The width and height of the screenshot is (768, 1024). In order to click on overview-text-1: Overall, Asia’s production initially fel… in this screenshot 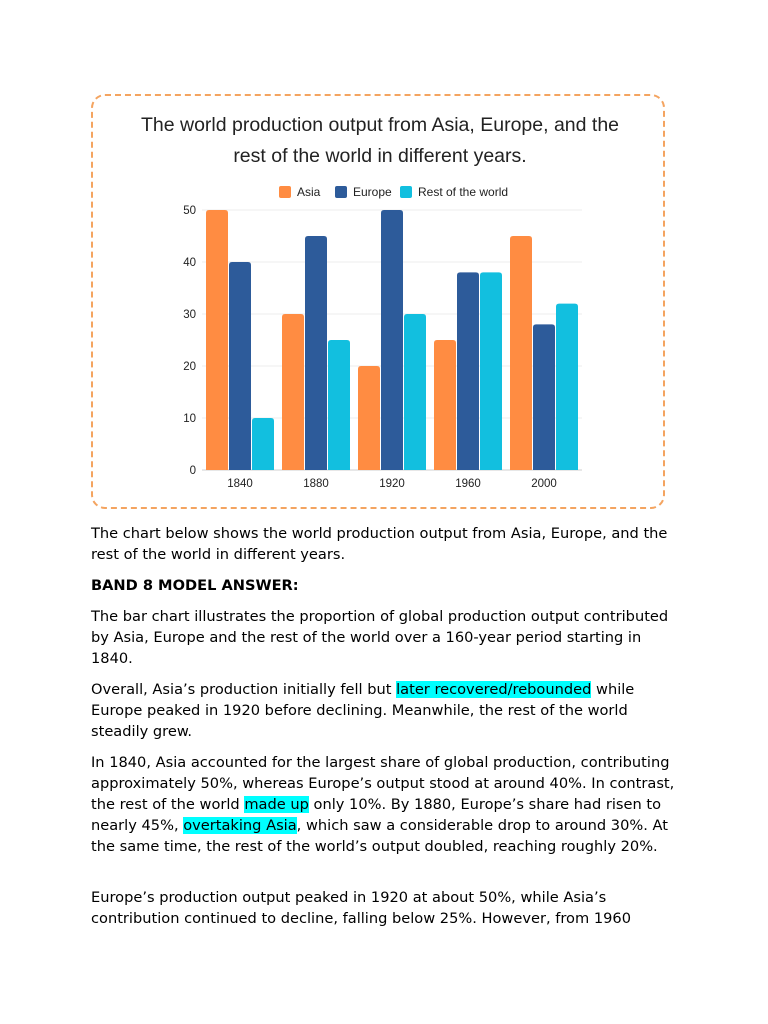, I will do `click(244, 689)`.